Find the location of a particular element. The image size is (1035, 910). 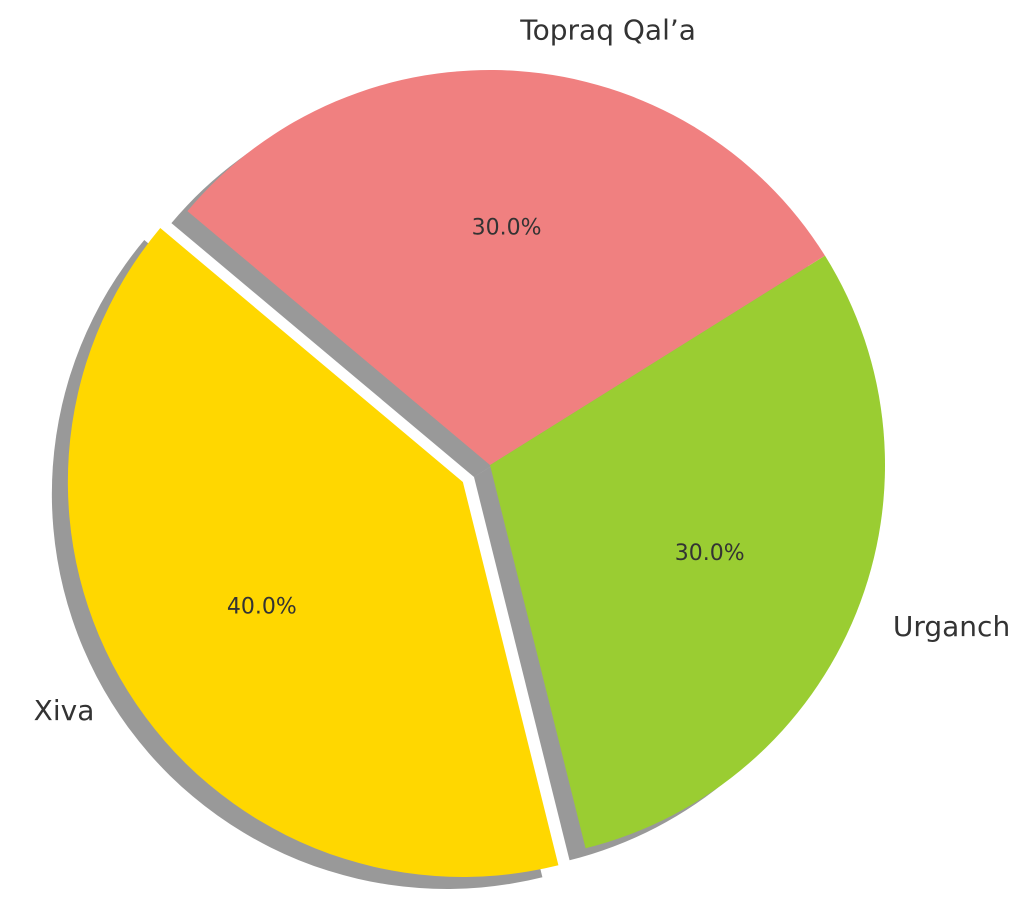

slice-label: Xiva is located at coordinates (64, 710).